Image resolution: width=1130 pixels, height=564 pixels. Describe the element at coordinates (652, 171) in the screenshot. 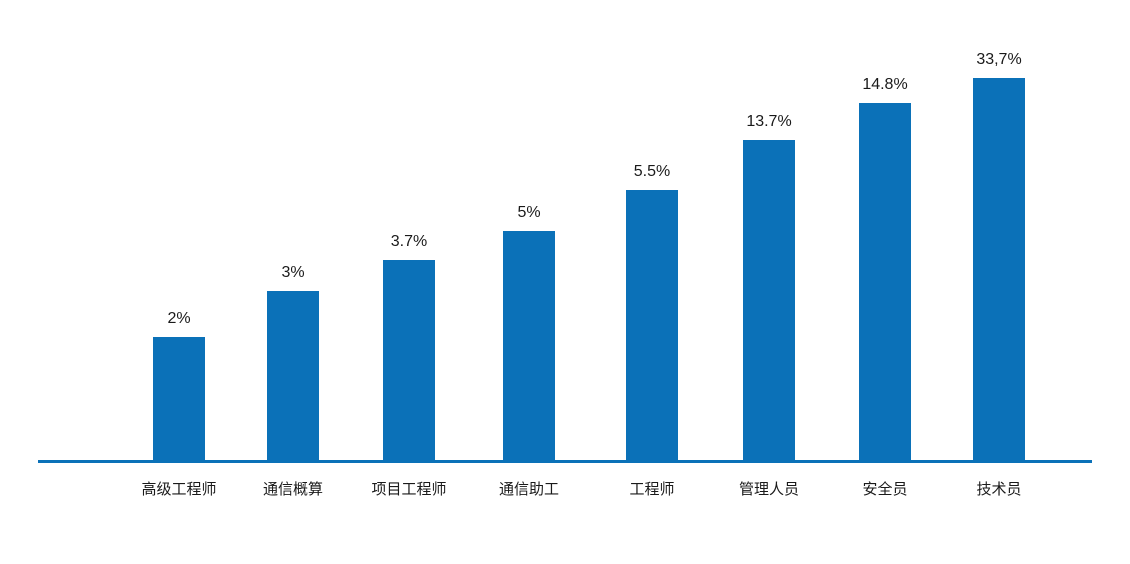

I see `bar-value-label: 5.5%` at that location.